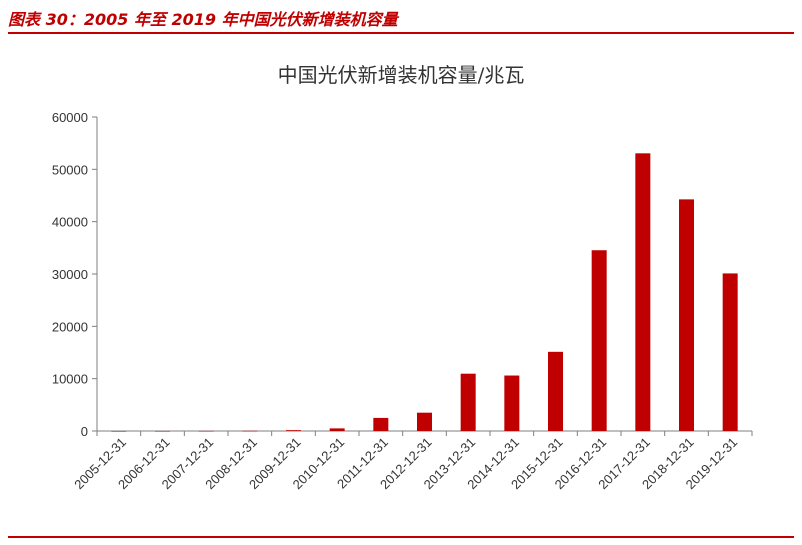  What do you see at coordinates (70, 117) in the screenshot?
I see `y-tick-label: 60000` at bounding box center [70, 117].